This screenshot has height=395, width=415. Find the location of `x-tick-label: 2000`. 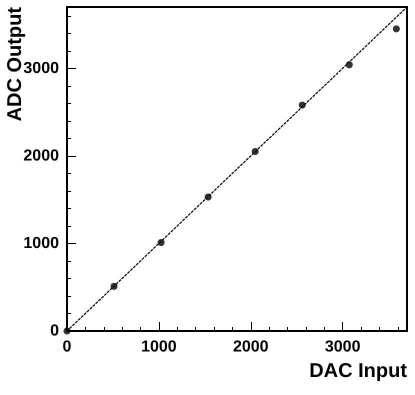

x-tick-label: 2000 is located at coordinates (250, 347).